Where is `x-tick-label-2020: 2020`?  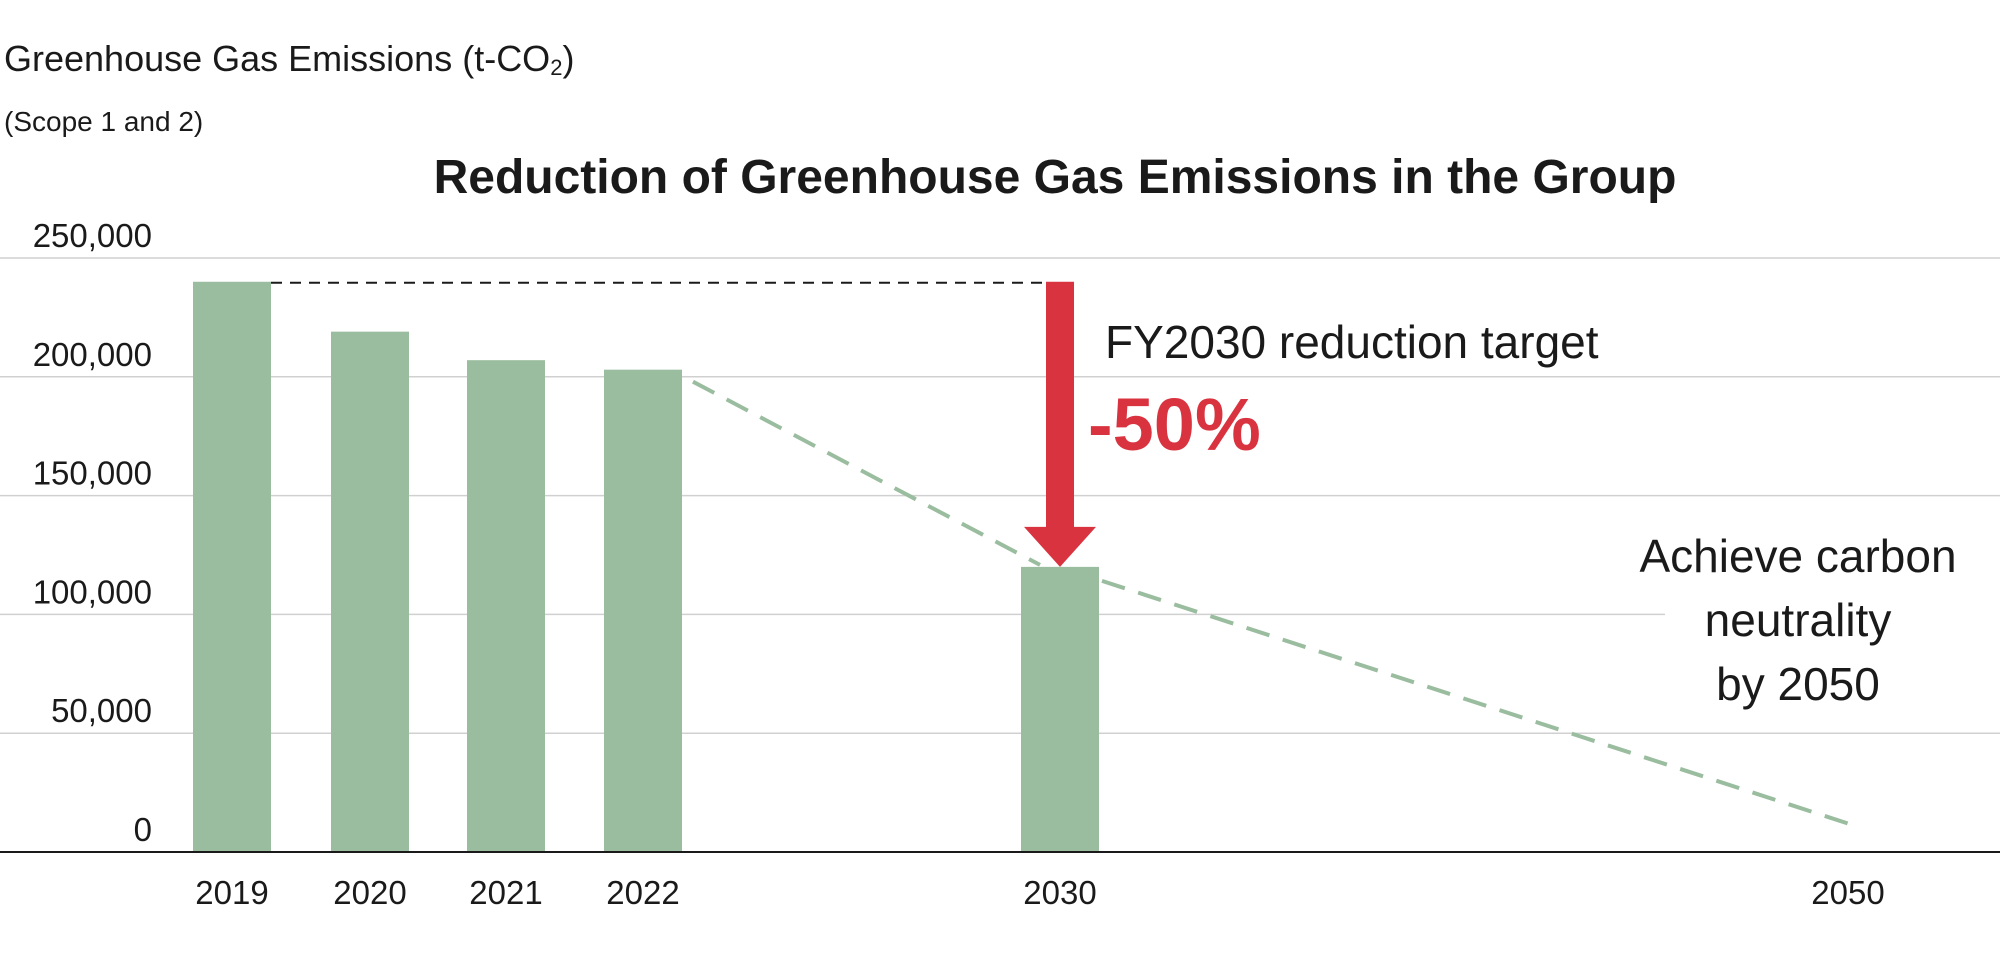
x-tick-label-2020: 2020 is located at coordinates (369, 892).